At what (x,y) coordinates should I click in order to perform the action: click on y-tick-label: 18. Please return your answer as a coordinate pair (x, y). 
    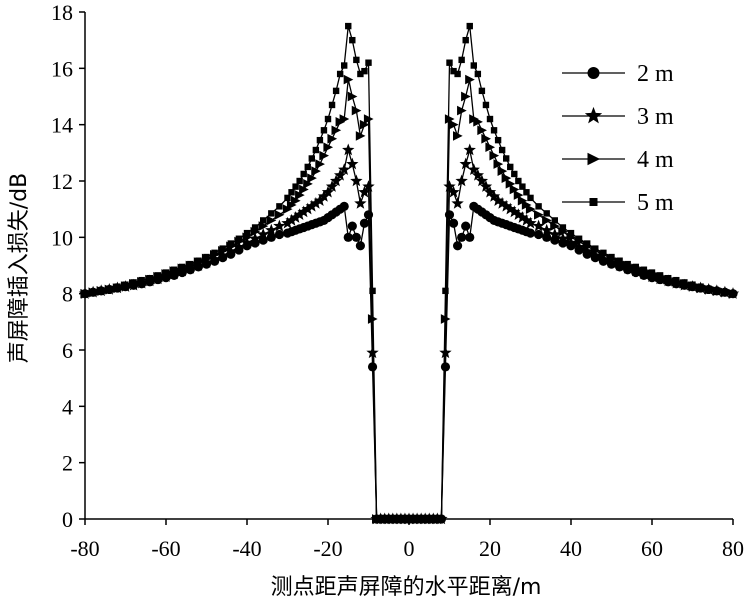
    Looking at the image, I should click on (62, 12).